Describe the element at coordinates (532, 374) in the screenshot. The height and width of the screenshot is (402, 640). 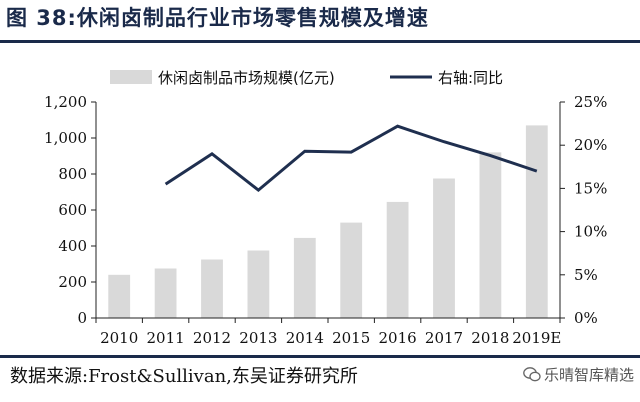
I see `wechat-icon` at that location.